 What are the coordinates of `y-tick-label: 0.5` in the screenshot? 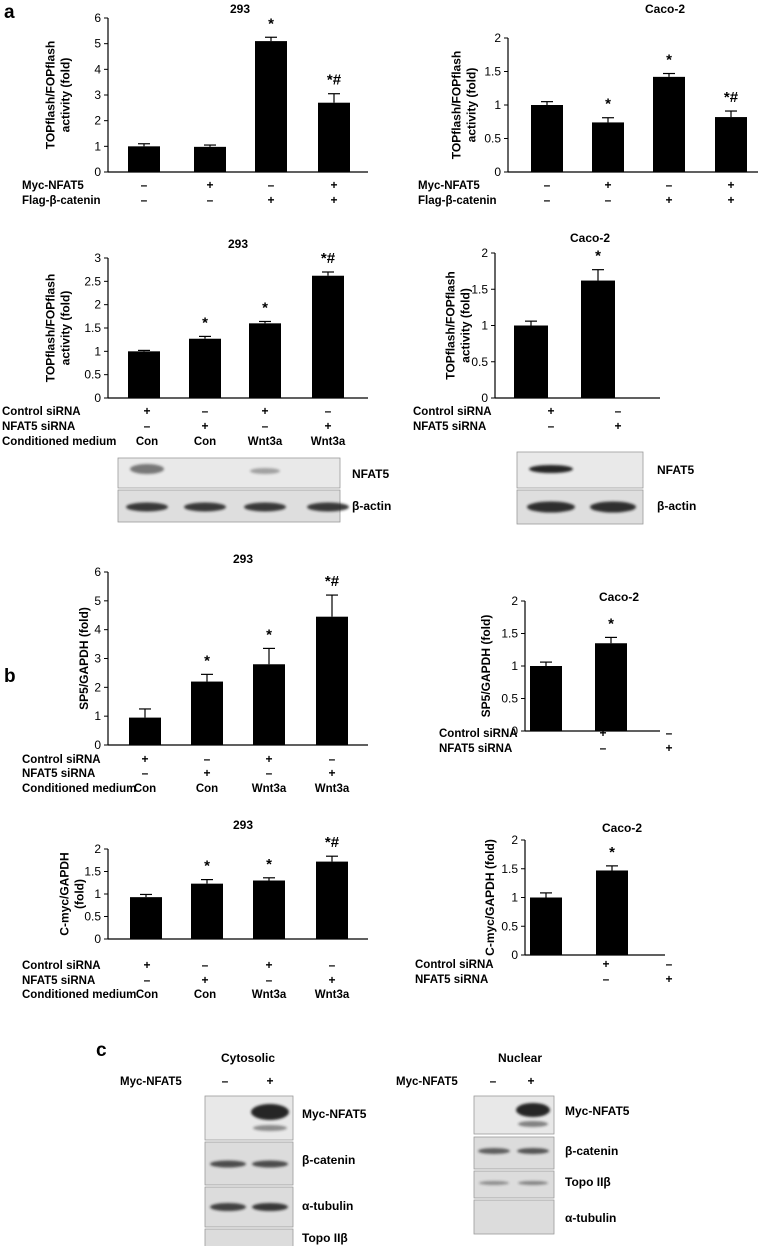 It's located at (92, 375).